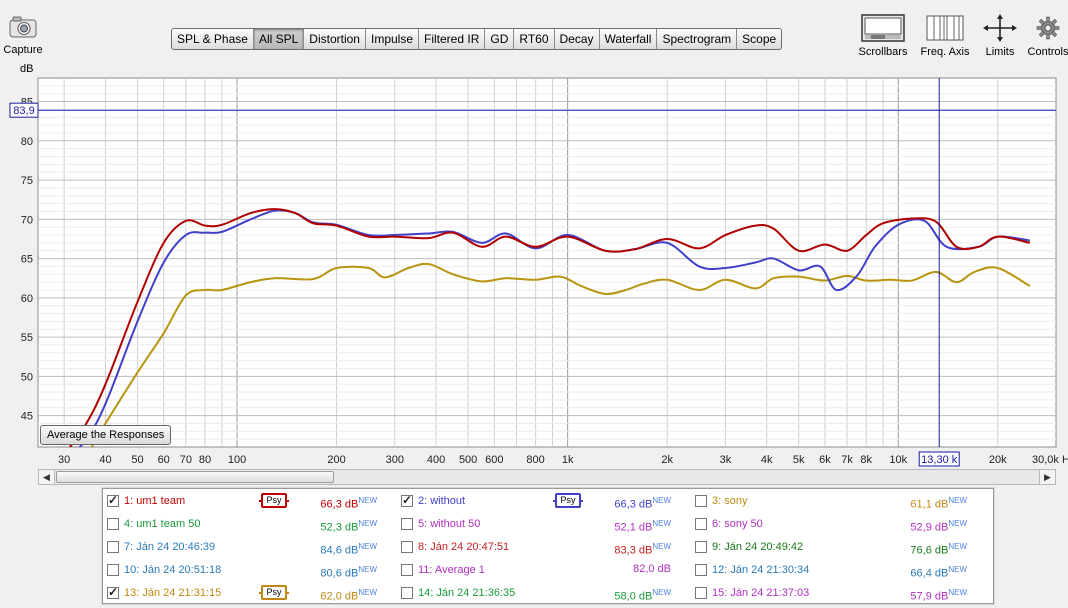  I want to click on legend-item: 15: Ján 24 21:37:03, so click(752, 592).